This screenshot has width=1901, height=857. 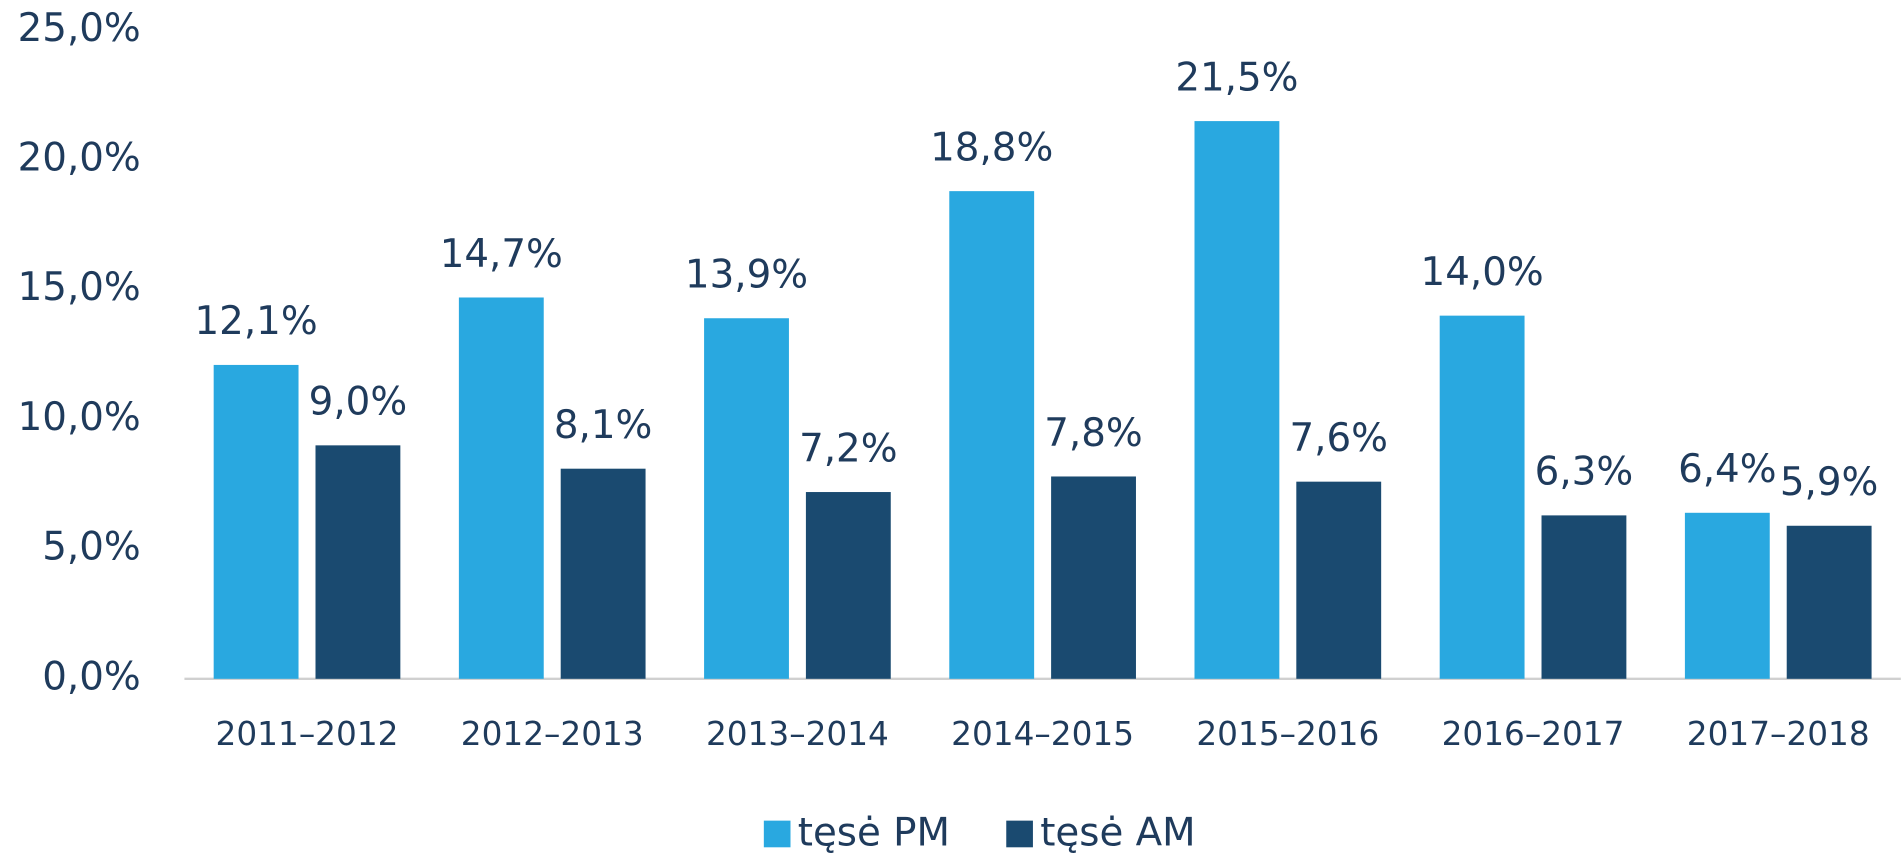 What do you see at coordinates (1338, 438) in the screenshot?
I see `value-label: 7,6%` at bounding box center [1338, 438].